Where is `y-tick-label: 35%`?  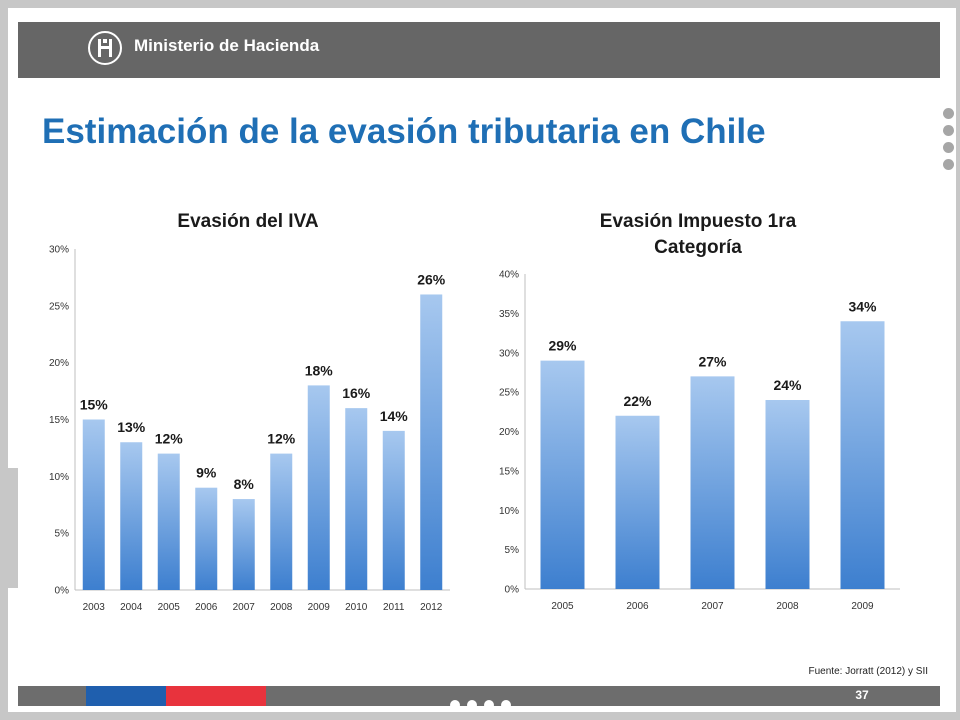
y-tick-label: 35% is located at coordinates (509, 314).